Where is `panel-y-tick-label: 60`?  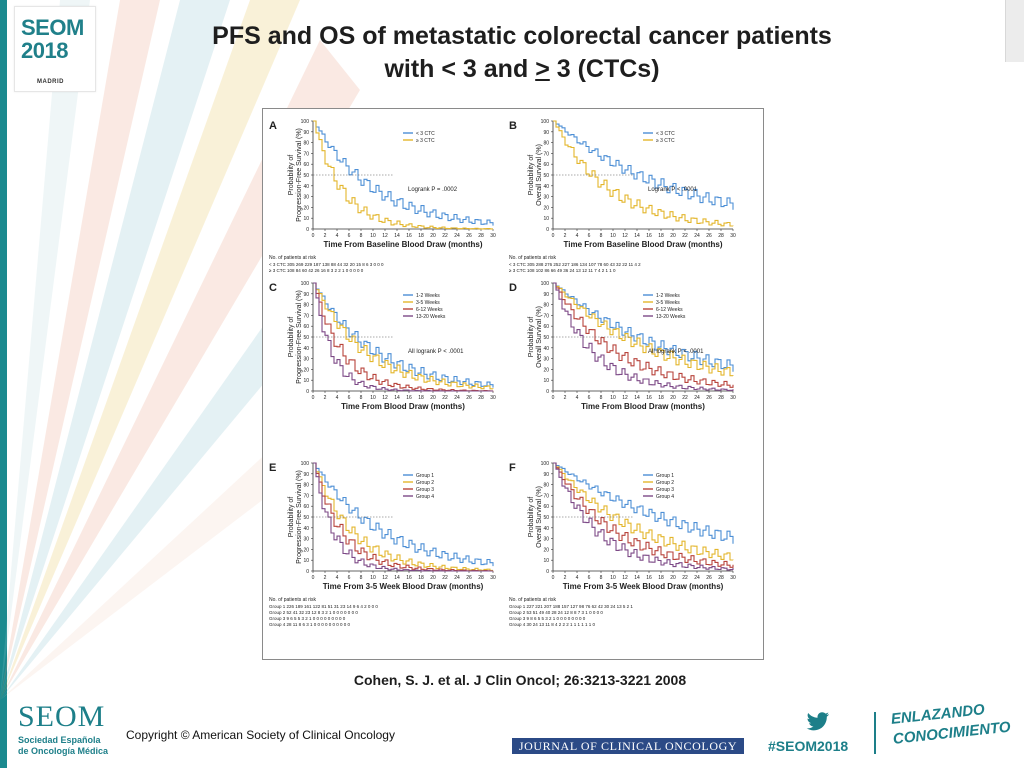 panel-y-tick-label: 60 is located at coordinates (546, 327).